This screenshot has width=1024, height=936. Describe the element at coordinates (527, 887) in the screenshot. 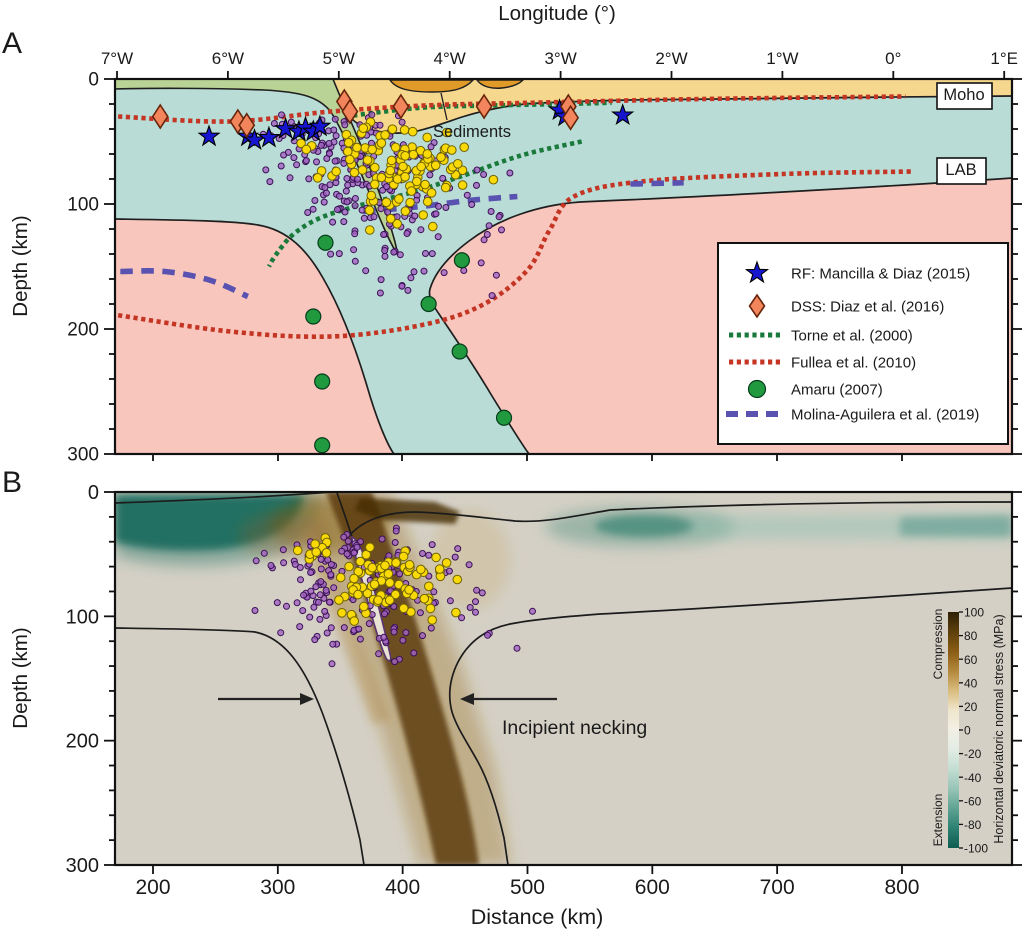

I see `distance-tick-label: 500` at that location.